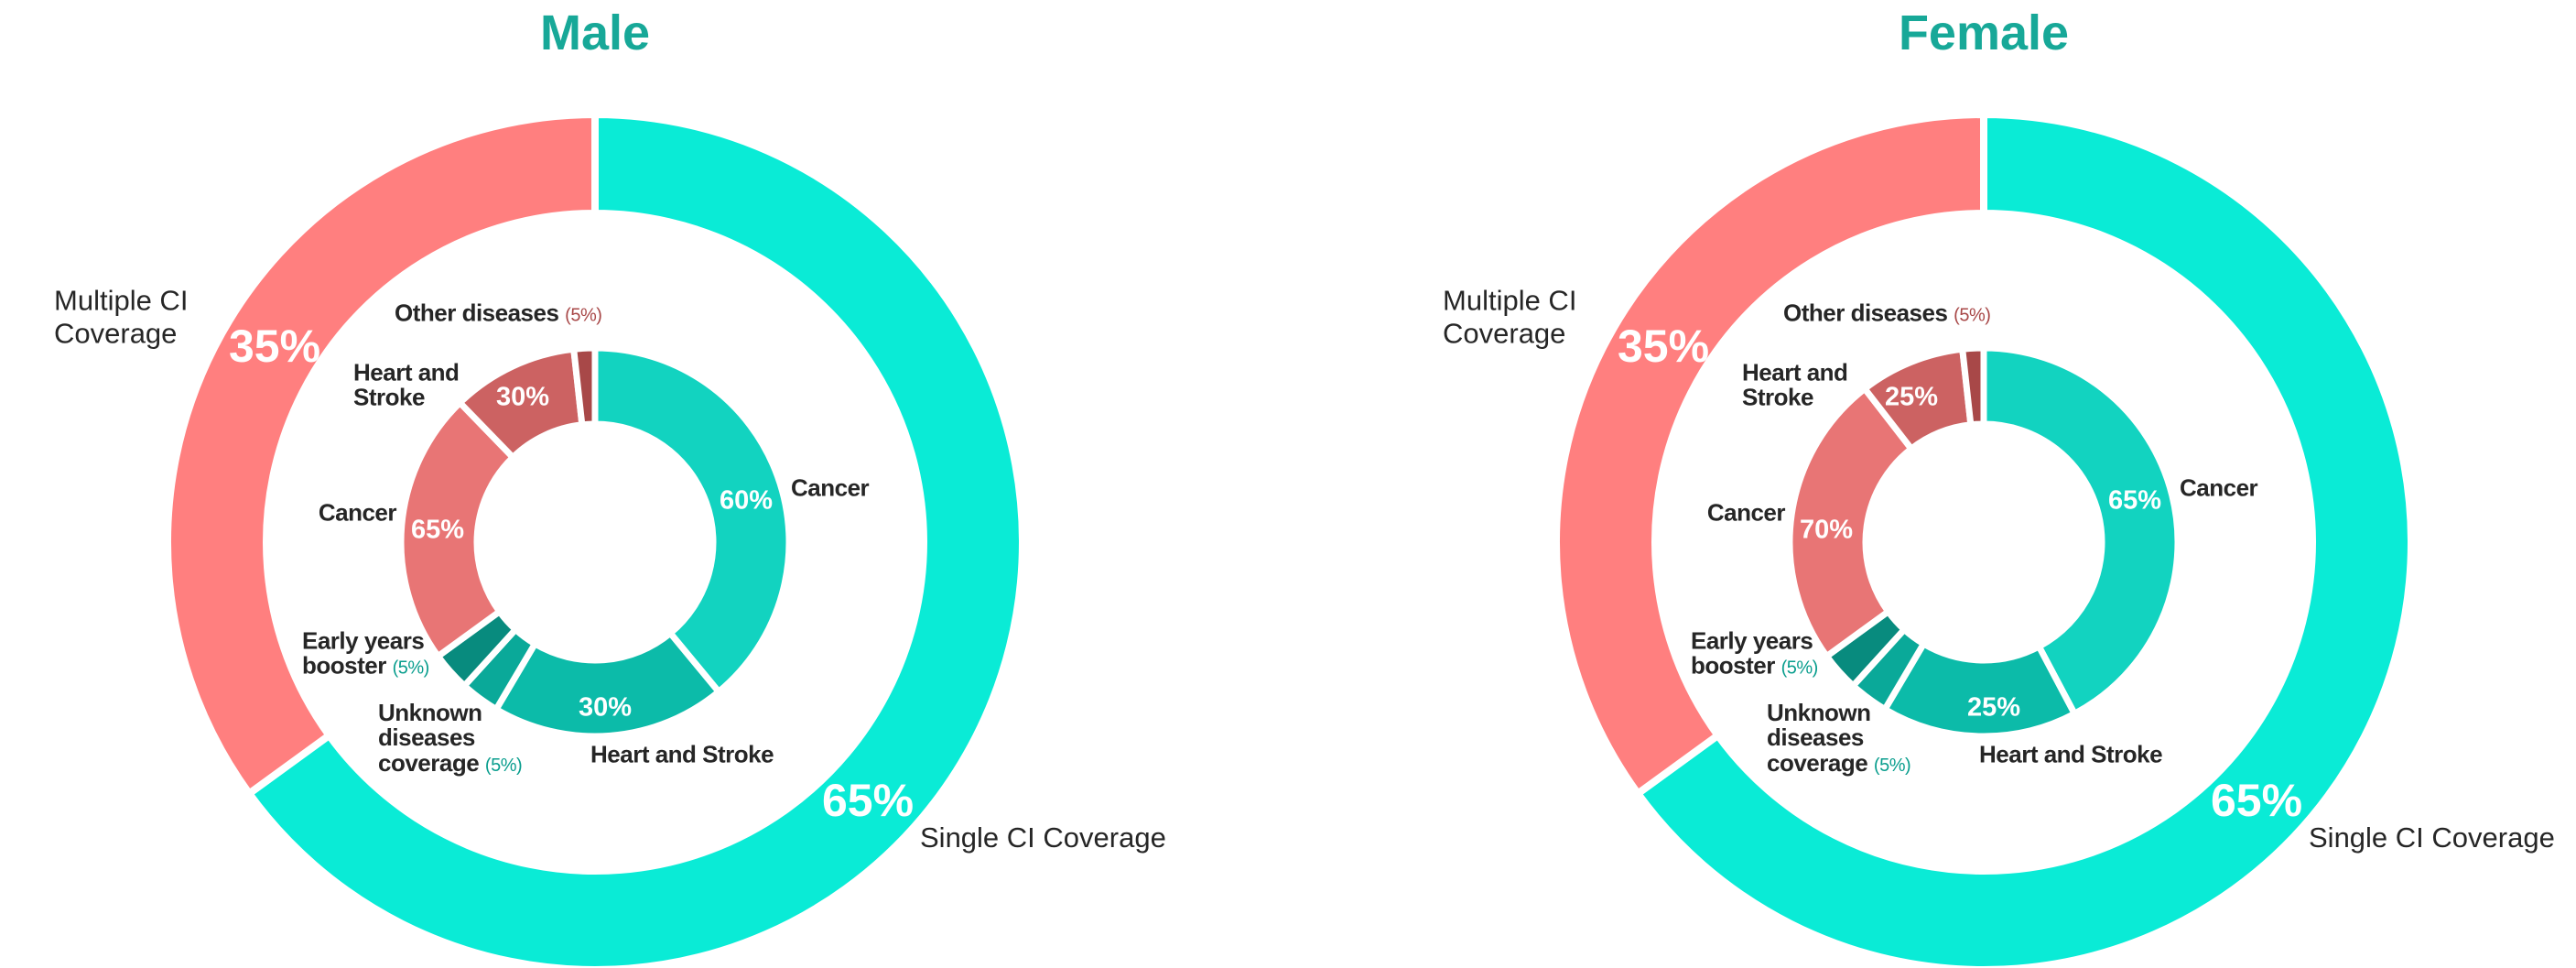 The width and height of the screenshot is (2576, 968). Describe the element at coordinates (1984, 32) in the screenshot. I see `chart-title: Female` at that location.